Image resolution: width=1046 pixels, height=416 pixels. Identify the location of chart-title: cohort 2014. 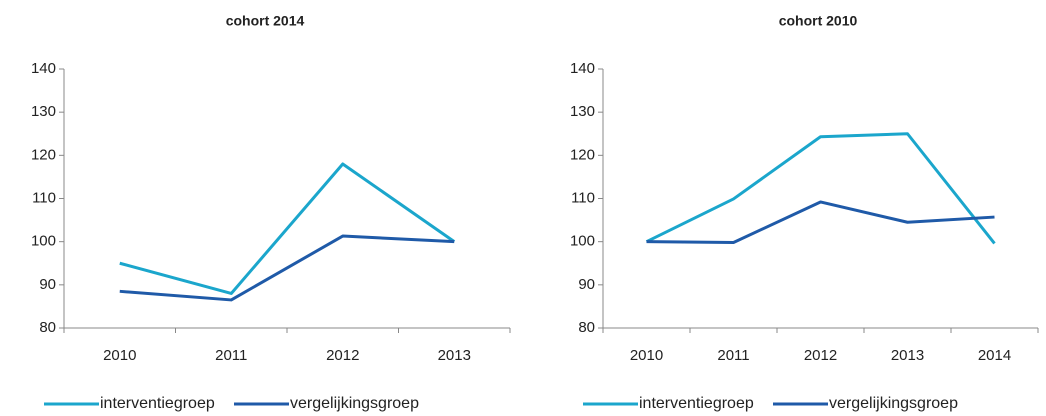
(265, 21).